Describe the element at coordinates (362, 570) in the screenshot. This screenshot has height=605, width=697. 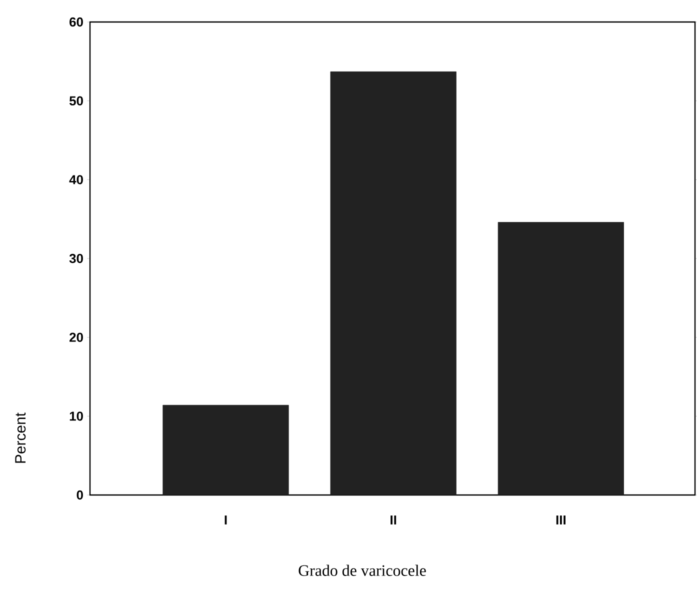
I see `x-axis-title: Grado de varicocele` at that location.